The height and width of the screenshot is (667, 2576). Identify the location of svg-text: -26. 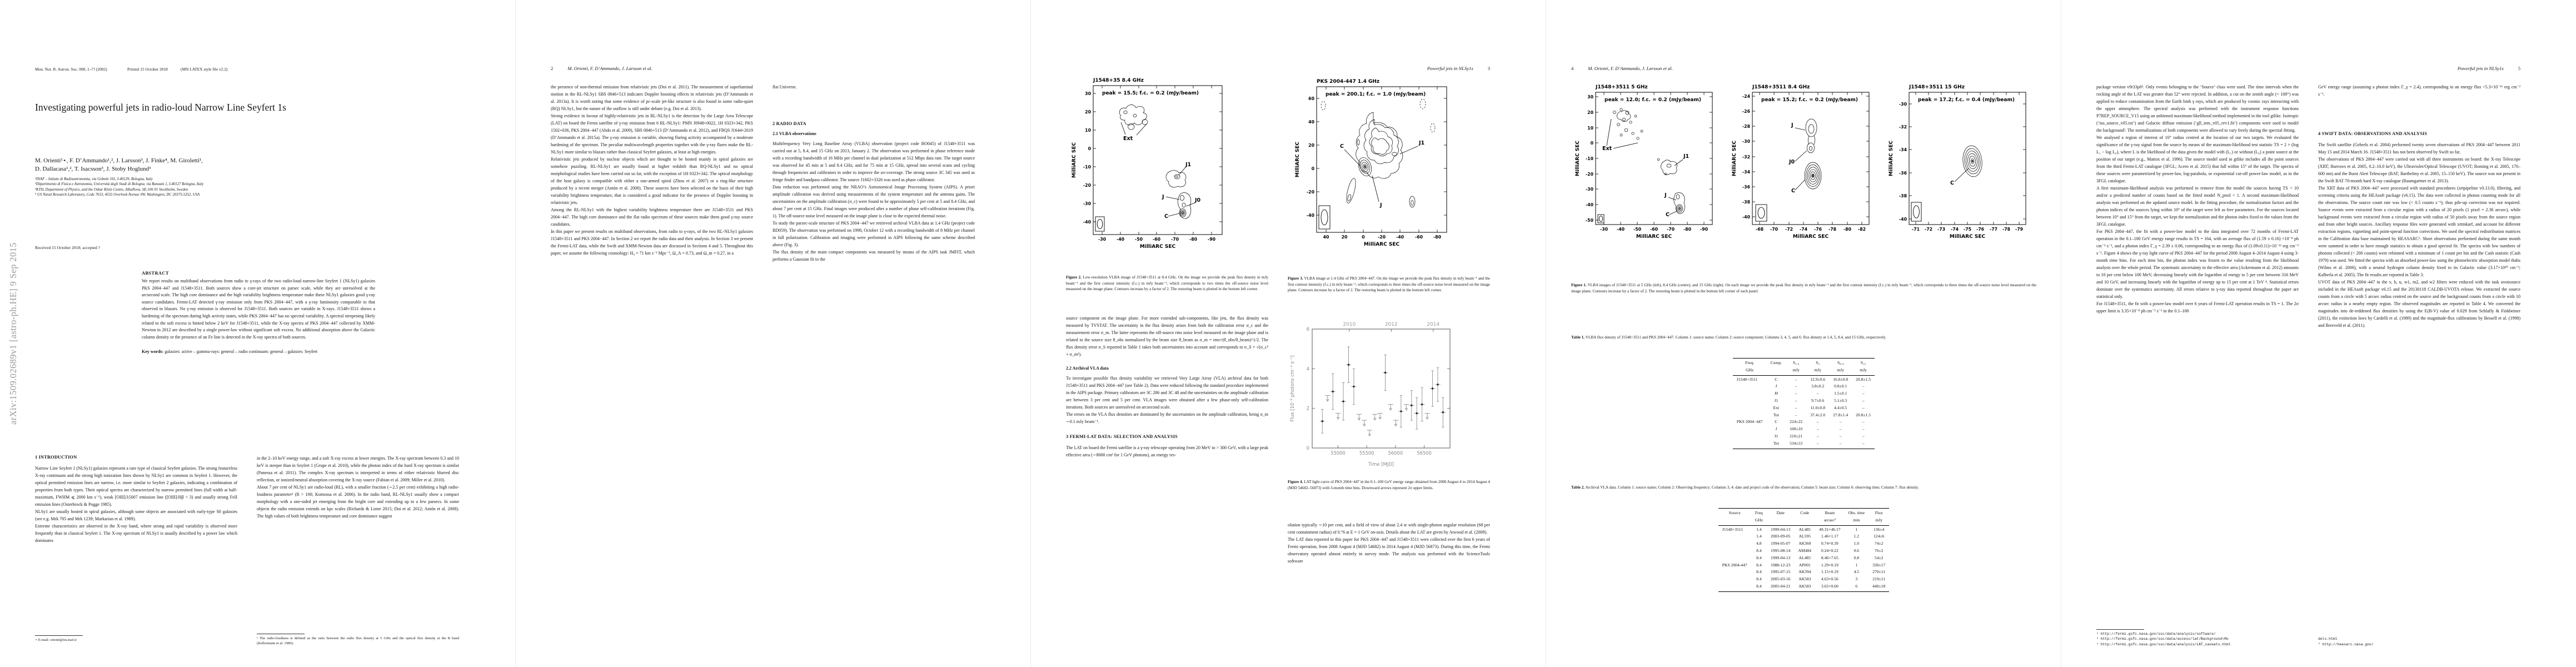
(1746, 111).